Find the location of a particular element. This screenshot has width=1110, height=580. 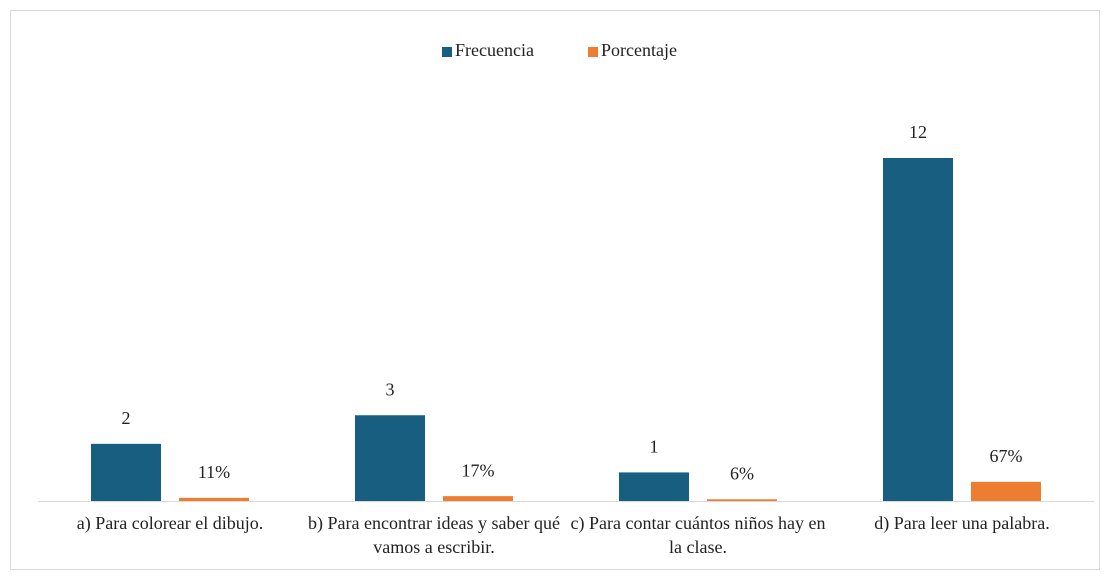

data-label: 11% is located at coordinates (214, 472).